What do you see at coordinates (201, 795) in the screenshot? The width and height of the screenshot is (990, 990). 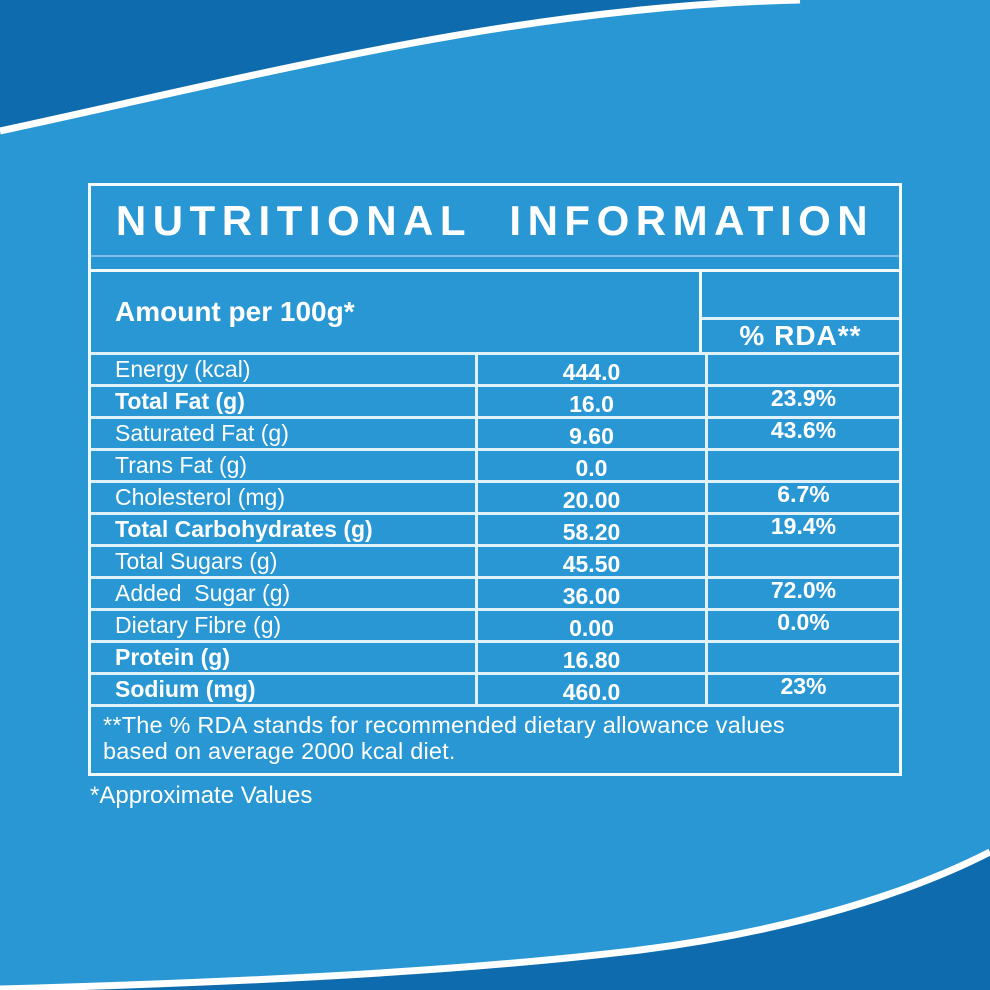 I see `approximate-values-note: *Approximate Values` at bounding box center [201, 795].